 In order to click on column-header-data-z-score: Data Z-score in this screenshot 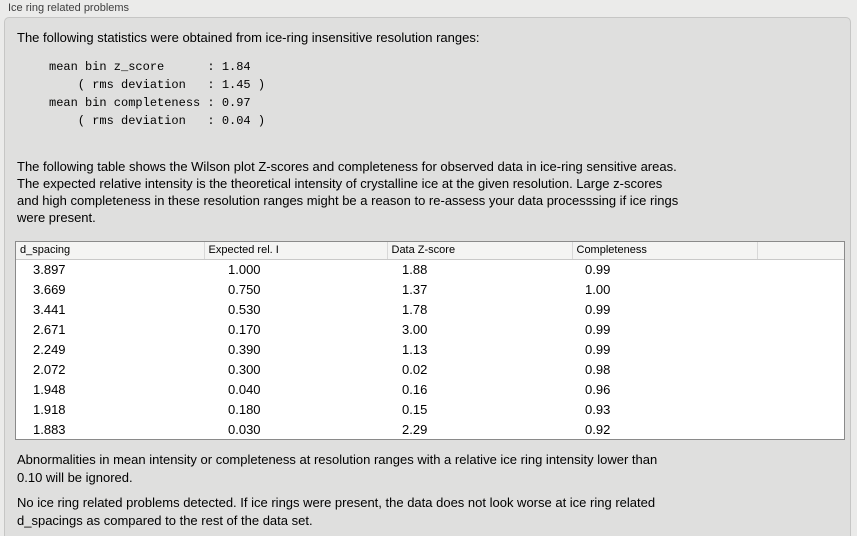, I will do `click(480, 251)`.